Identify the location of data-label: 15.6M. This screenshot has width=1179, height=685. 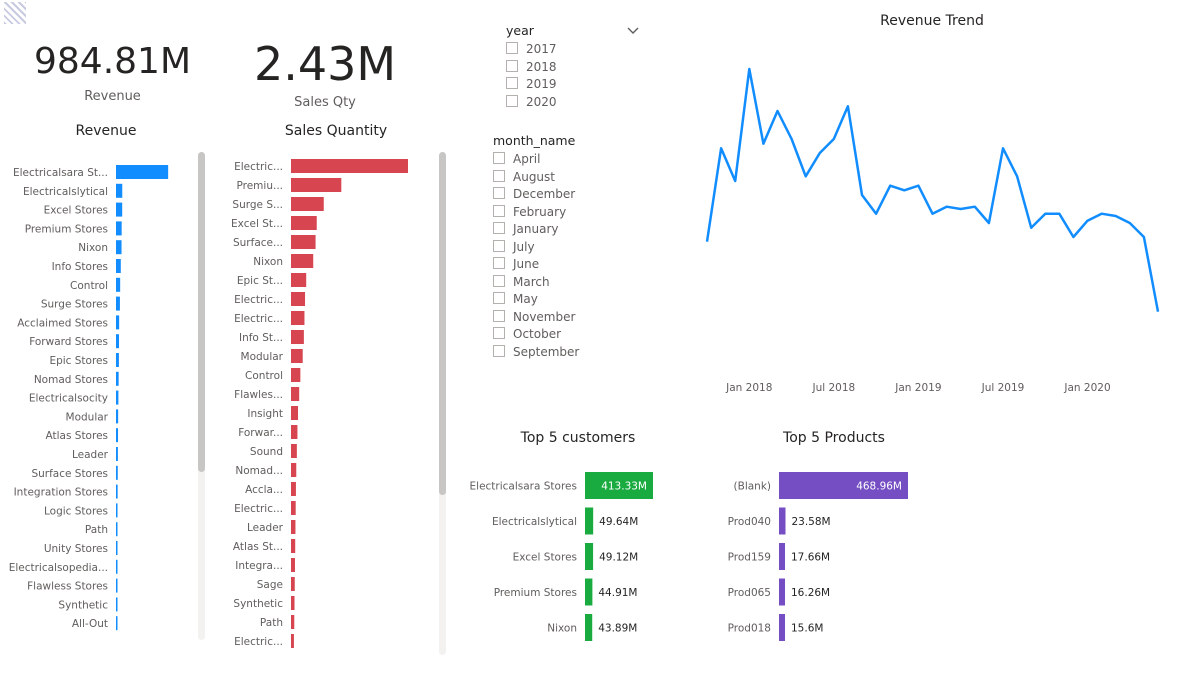
(807, 629).